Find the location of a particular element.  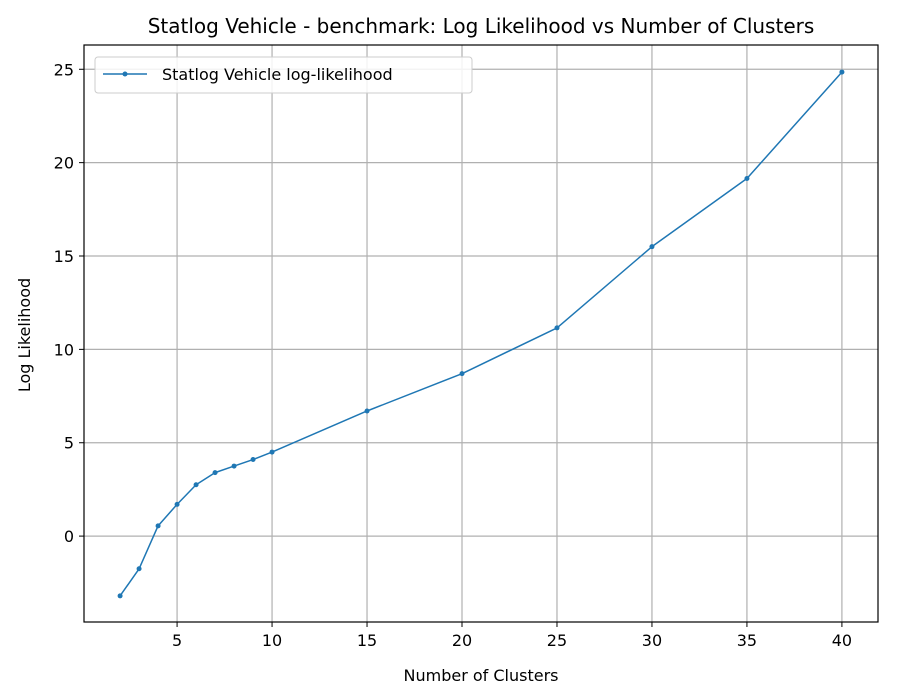

legend-entry-label: Statlog Vehicle log-likelihood is located at coordinates (277, 74).